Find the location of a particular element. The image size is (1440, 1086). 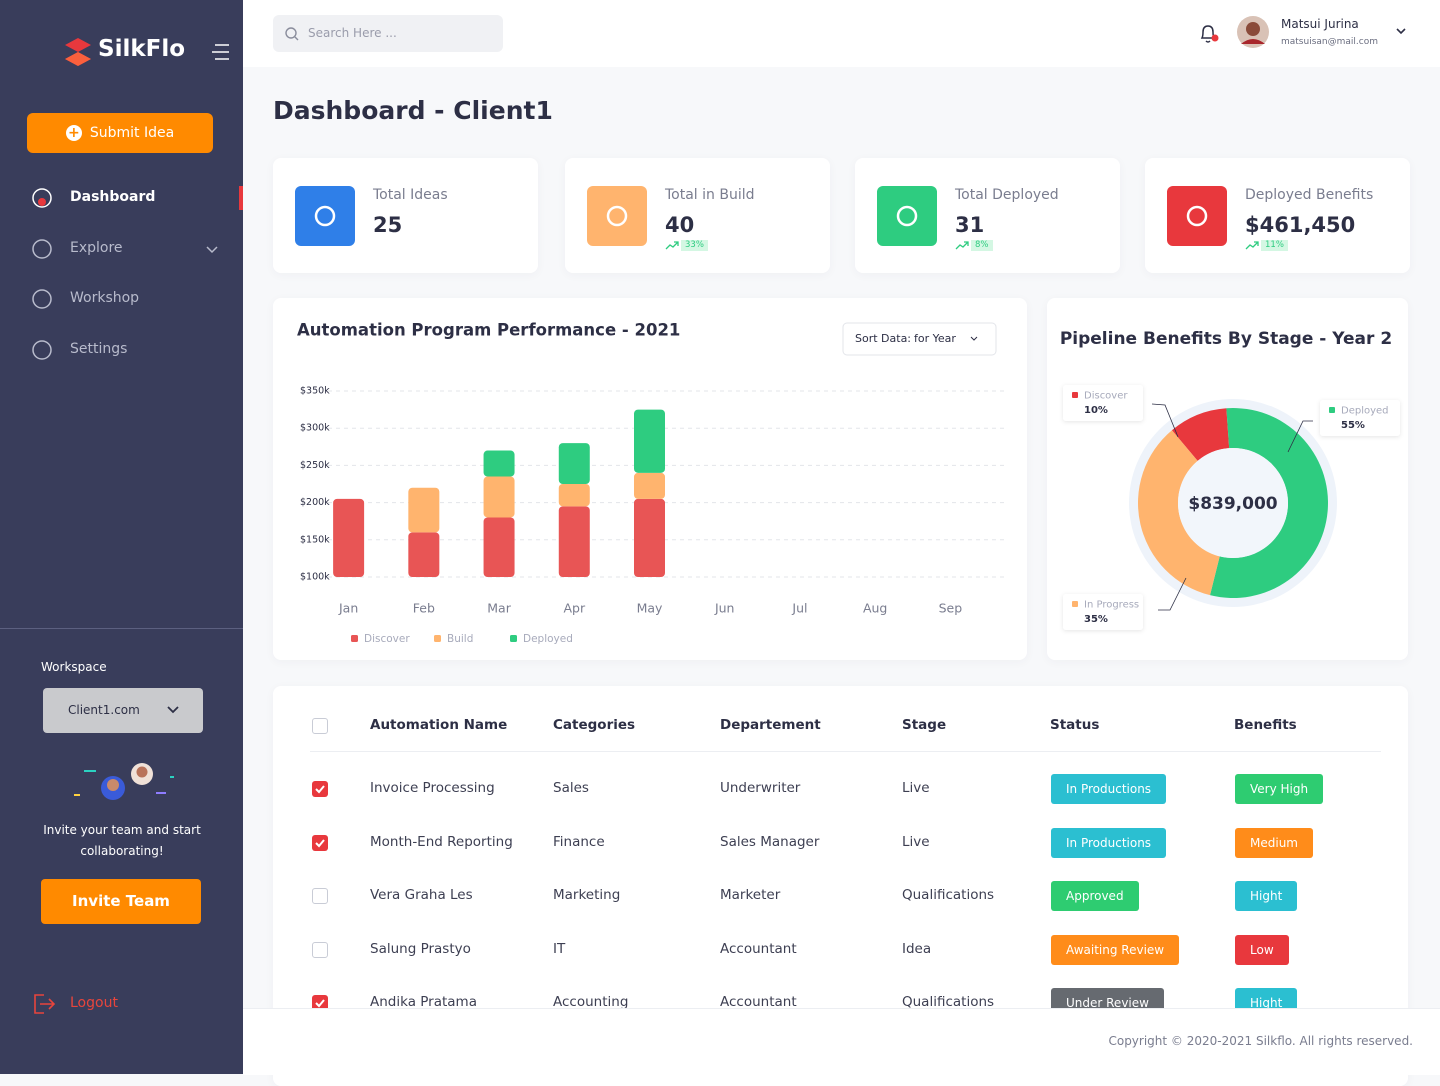

workspace-select: Client1.com is located at coordinates (123, 710).